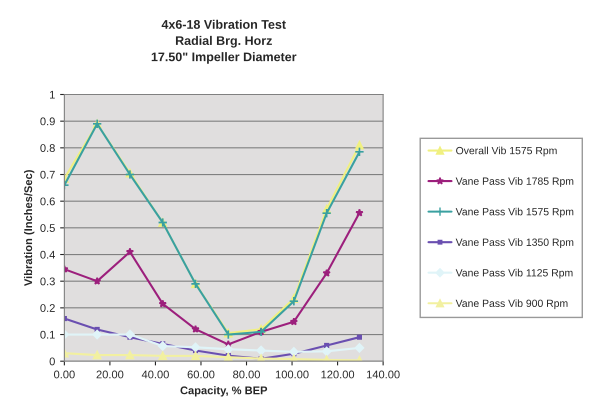 This screenshot has height=420, width=613. I want to click on y-tick-label: 0, so click(52, 361).